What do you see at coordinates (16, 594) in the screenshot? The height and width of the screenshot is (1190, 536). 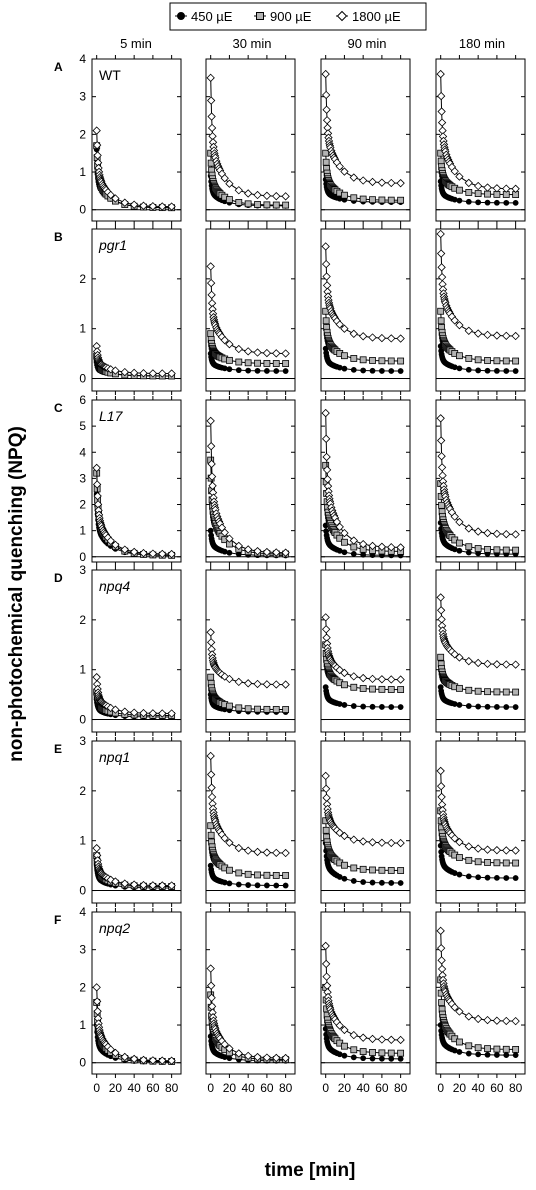 I see `y-axis-label: non-photochemical quenching (NPQ)` at bounding box center [16, 594].